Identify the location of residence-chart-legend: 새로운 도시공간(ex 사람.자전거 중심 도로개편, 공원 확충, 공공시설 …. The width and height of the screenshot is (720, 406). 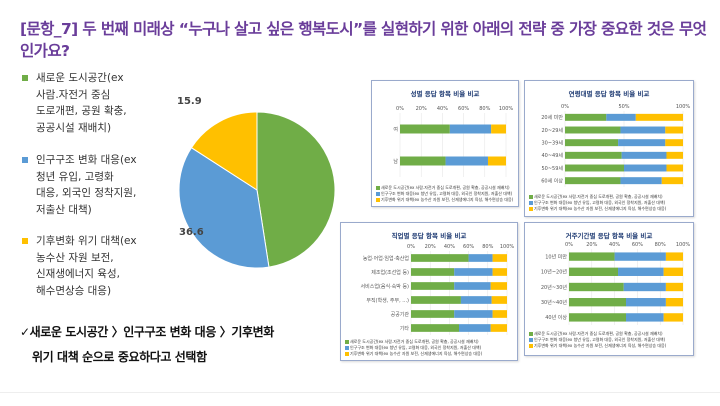
(609, 340).